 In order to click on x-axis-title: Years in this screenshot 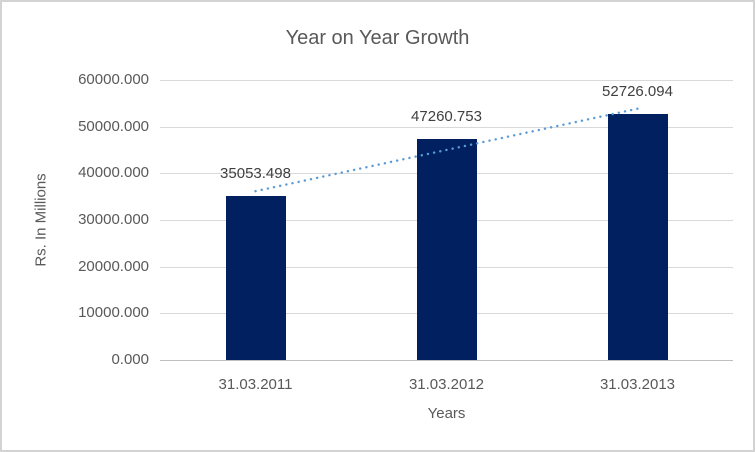, I will do `click(446, 413)`.